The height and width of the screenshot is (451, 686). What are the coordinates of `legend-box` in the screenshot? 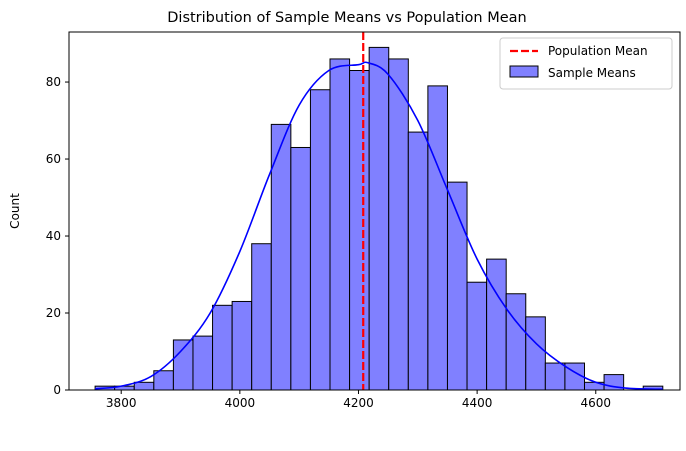 It's located at (586, 63).